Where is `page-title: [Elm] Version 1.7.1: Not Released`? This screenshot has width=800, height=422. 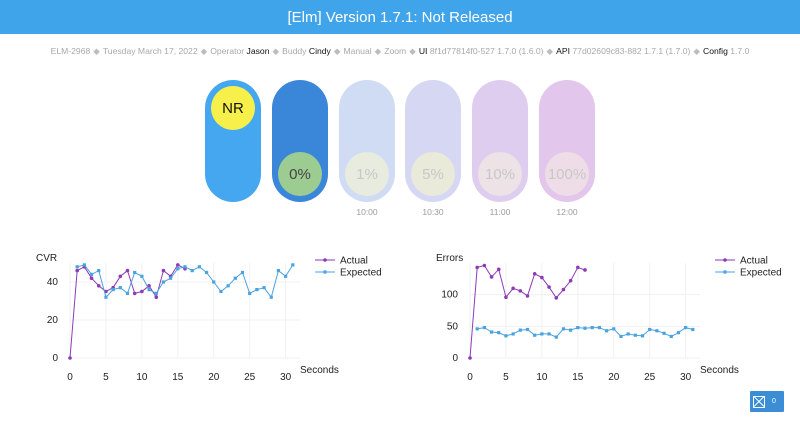 page-title: [Elm] Version 1.7.1: Not Released is located at coordinates (400, 17).